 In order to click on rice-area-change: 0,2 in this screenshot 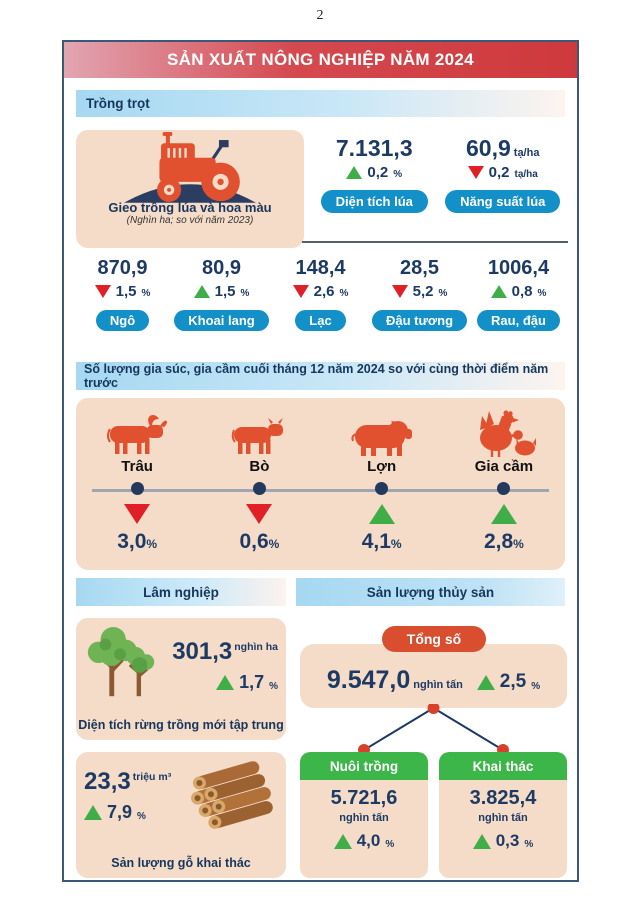, I will do `click(378, 173)`.